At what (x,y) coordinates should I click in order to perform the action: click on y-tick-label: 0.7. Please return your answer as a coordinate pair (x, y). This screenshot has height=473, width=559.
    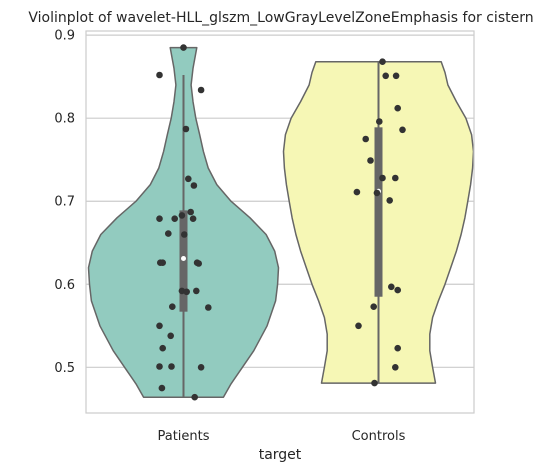
    Looking at the image, I should click on (64, 202).